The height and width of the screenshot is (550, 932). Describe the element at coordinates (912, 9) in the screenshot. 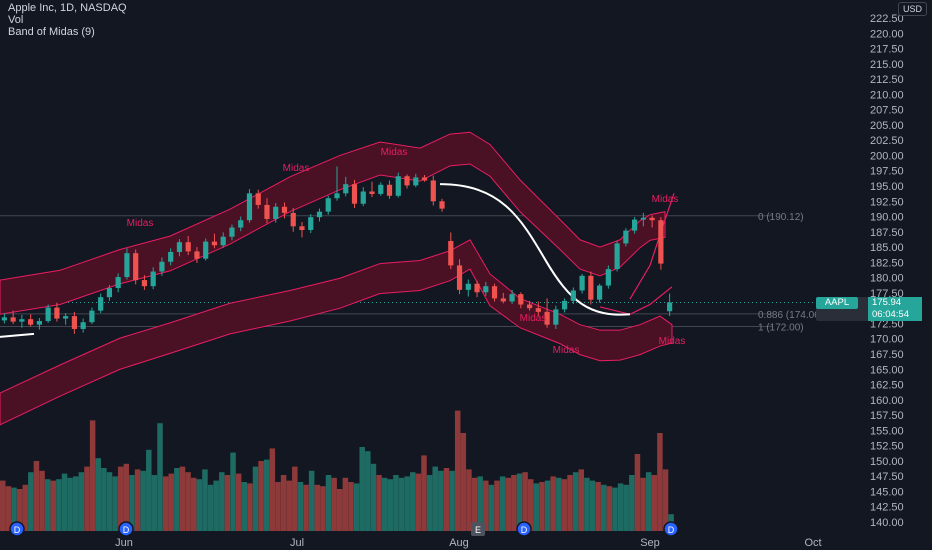

I see `currency-button: USD` at that location.